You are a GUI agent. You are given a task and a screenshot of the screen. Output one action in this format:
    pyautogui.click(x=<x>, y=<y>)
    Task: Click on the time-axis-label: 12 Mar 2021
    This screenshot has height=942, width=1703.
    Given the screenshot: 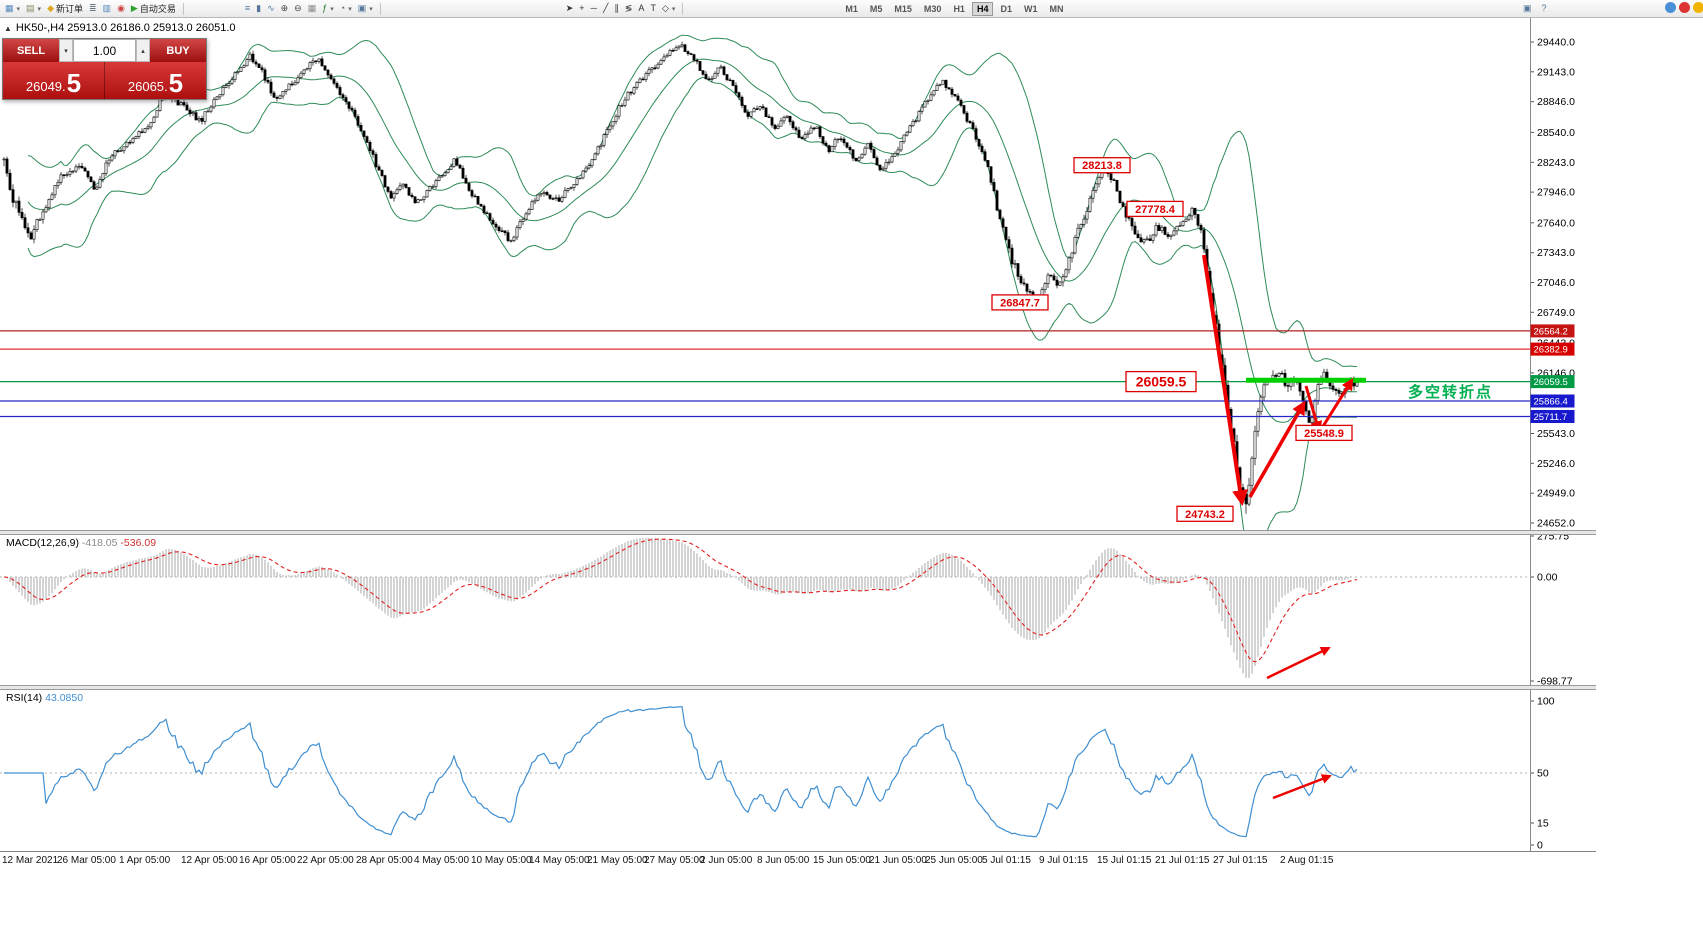 What is the action you would take?
    pyautogui.click(x=30, y=860)
    